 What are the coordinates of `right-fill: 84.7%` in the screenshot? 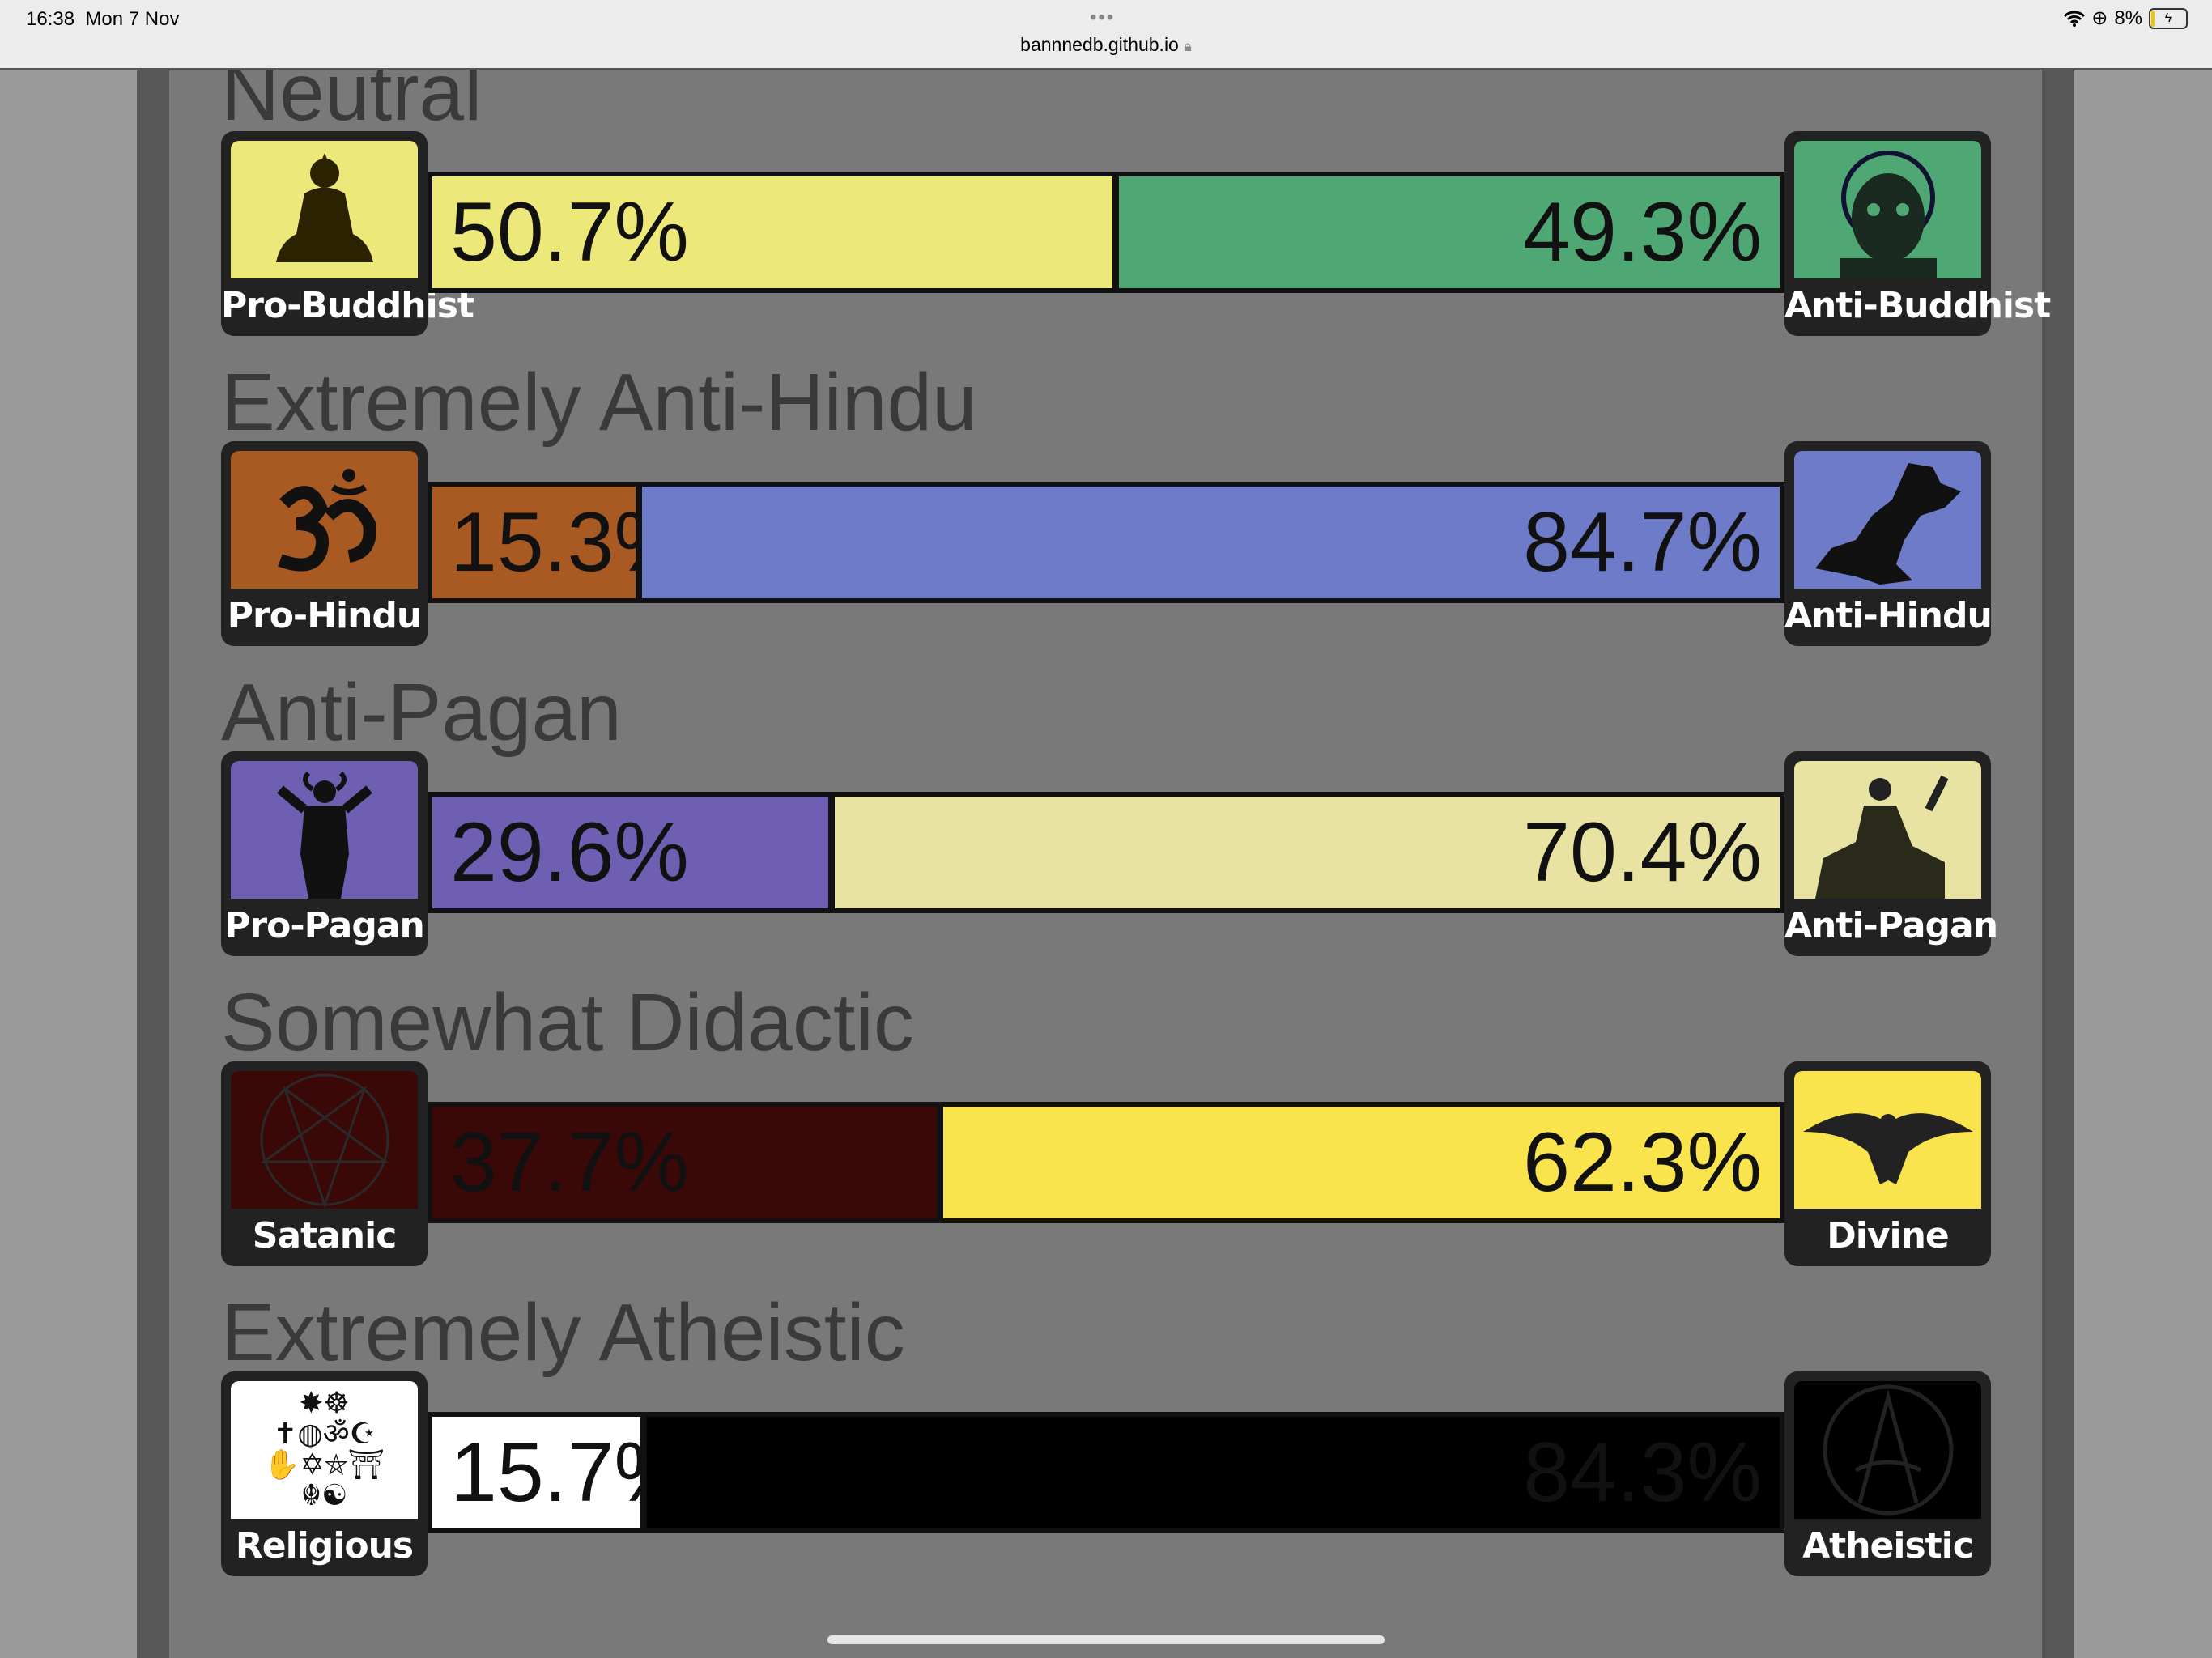 It's located at (1211, 542).